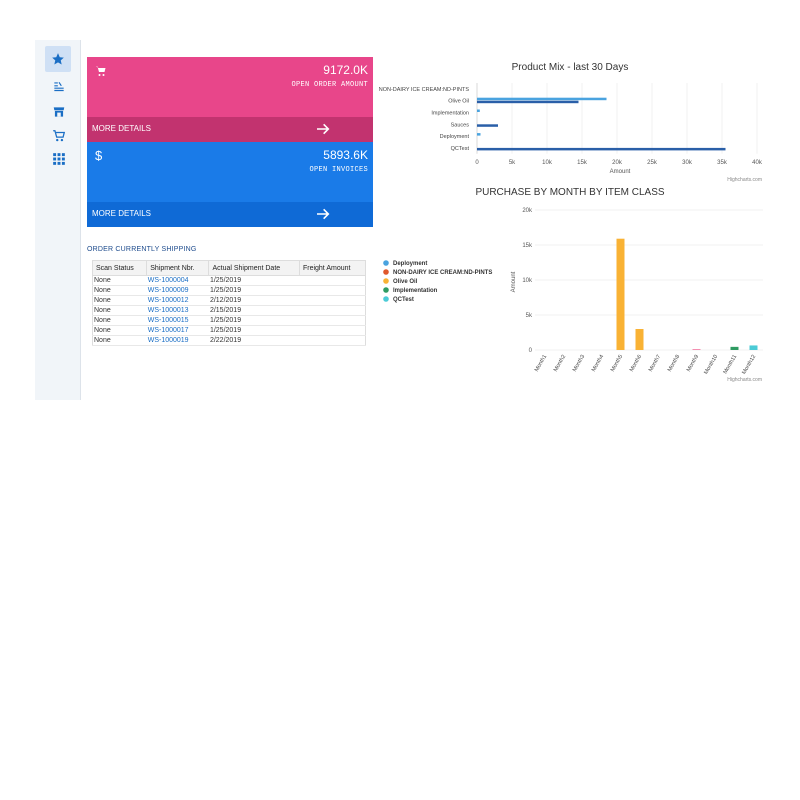 This screenshot has height=800, width=800. I want to click on legend-item: QCTest, so click(403, 300).